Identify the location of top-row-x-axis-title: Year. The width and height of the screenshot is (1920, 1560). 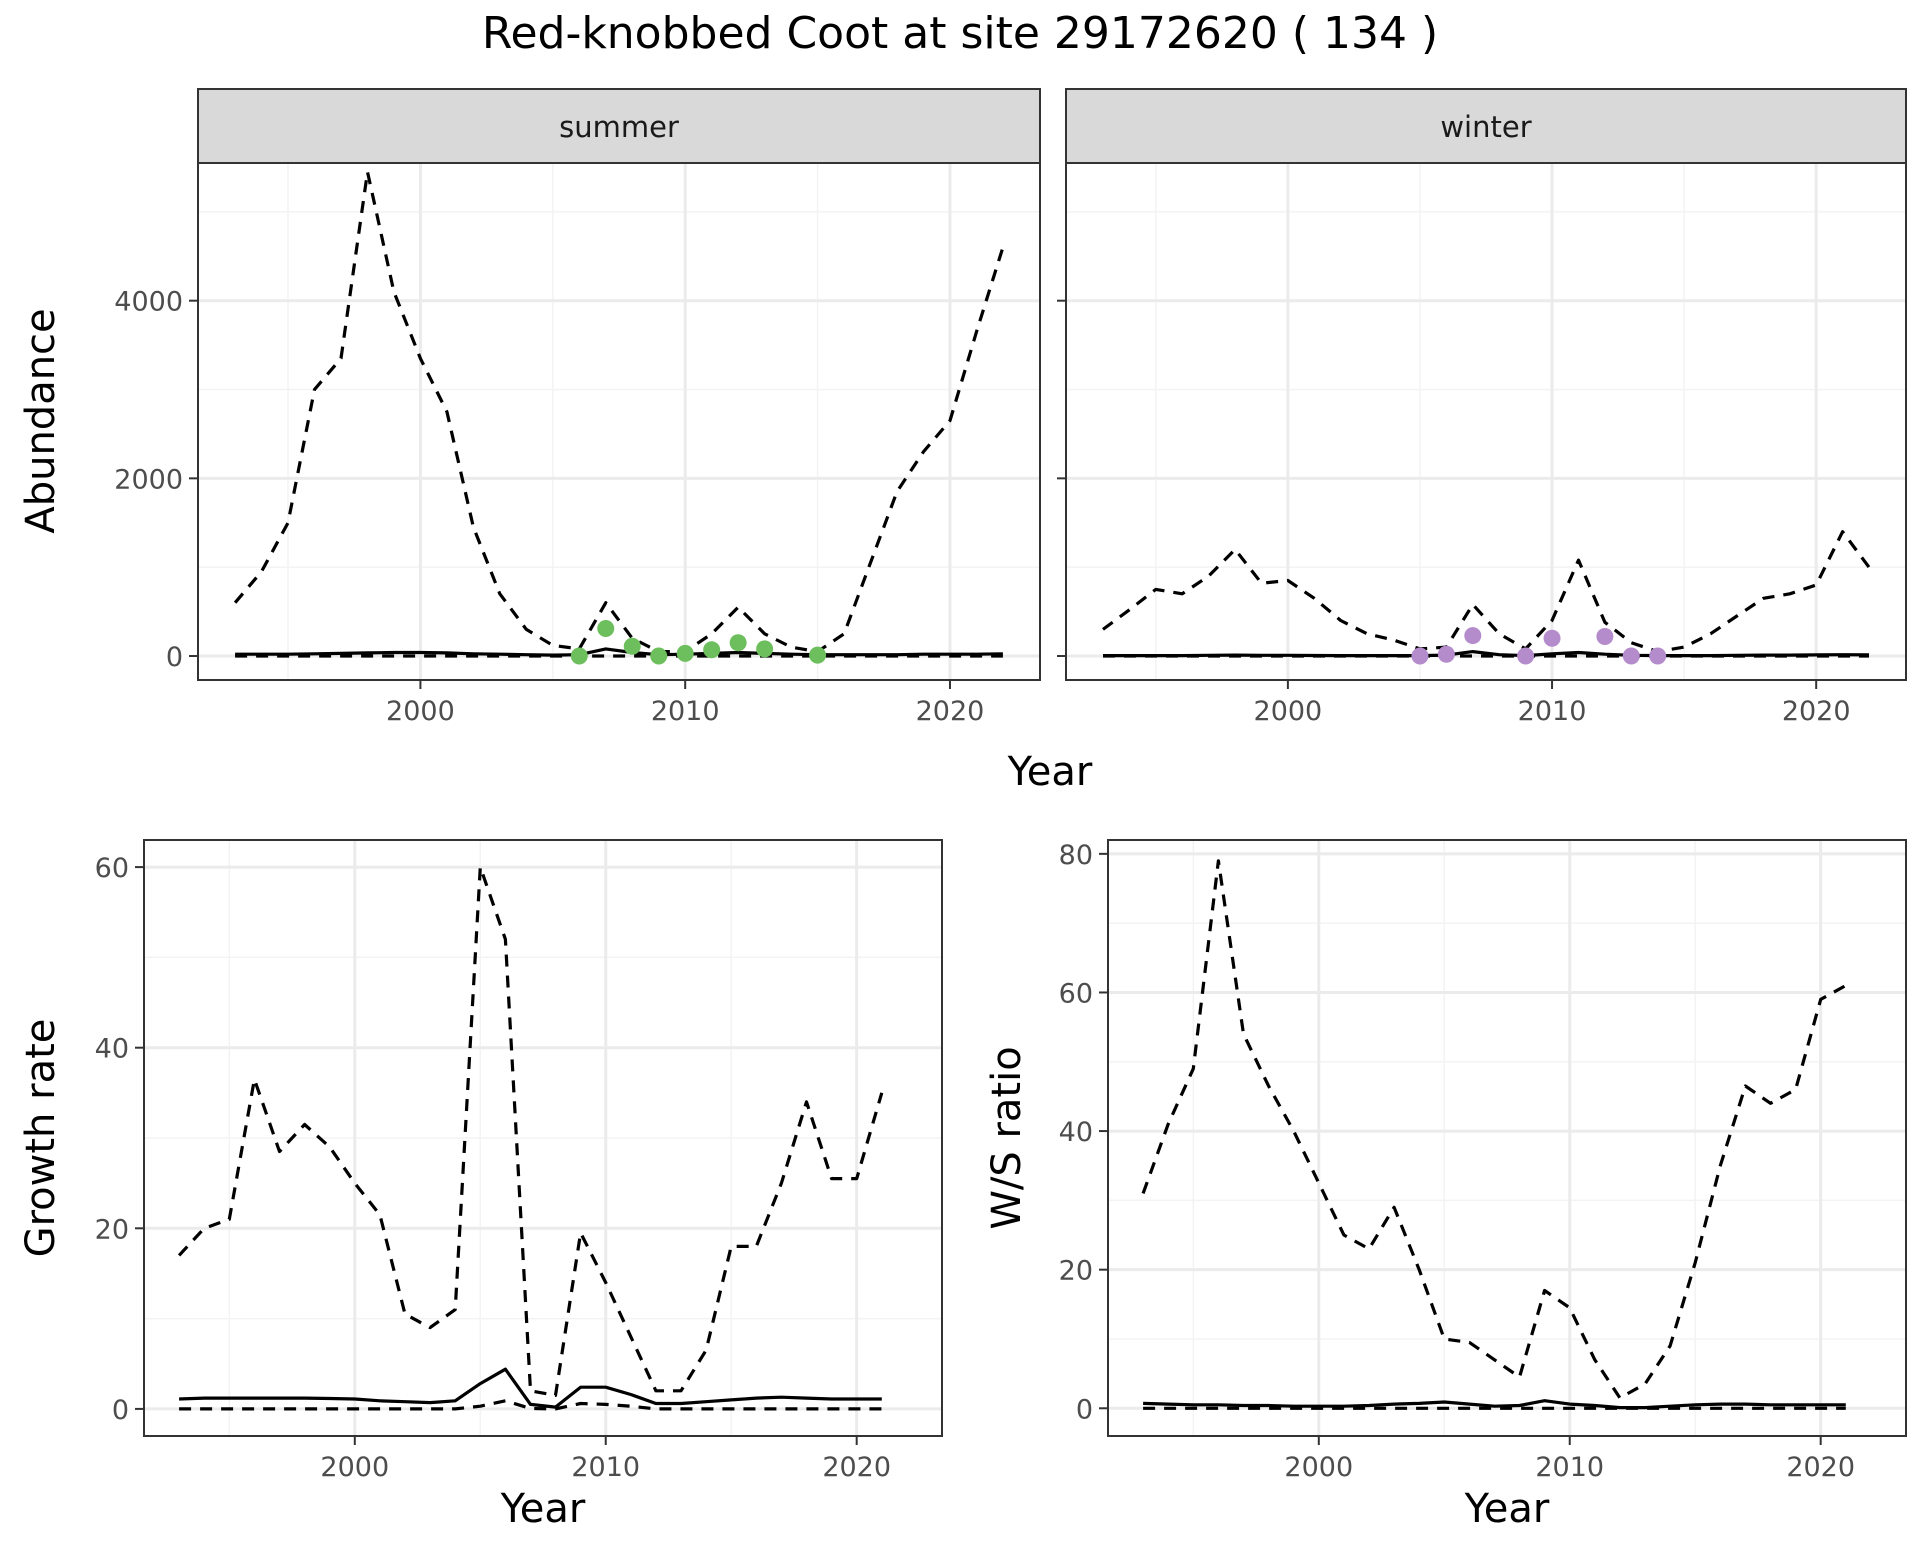
(1050, 772).